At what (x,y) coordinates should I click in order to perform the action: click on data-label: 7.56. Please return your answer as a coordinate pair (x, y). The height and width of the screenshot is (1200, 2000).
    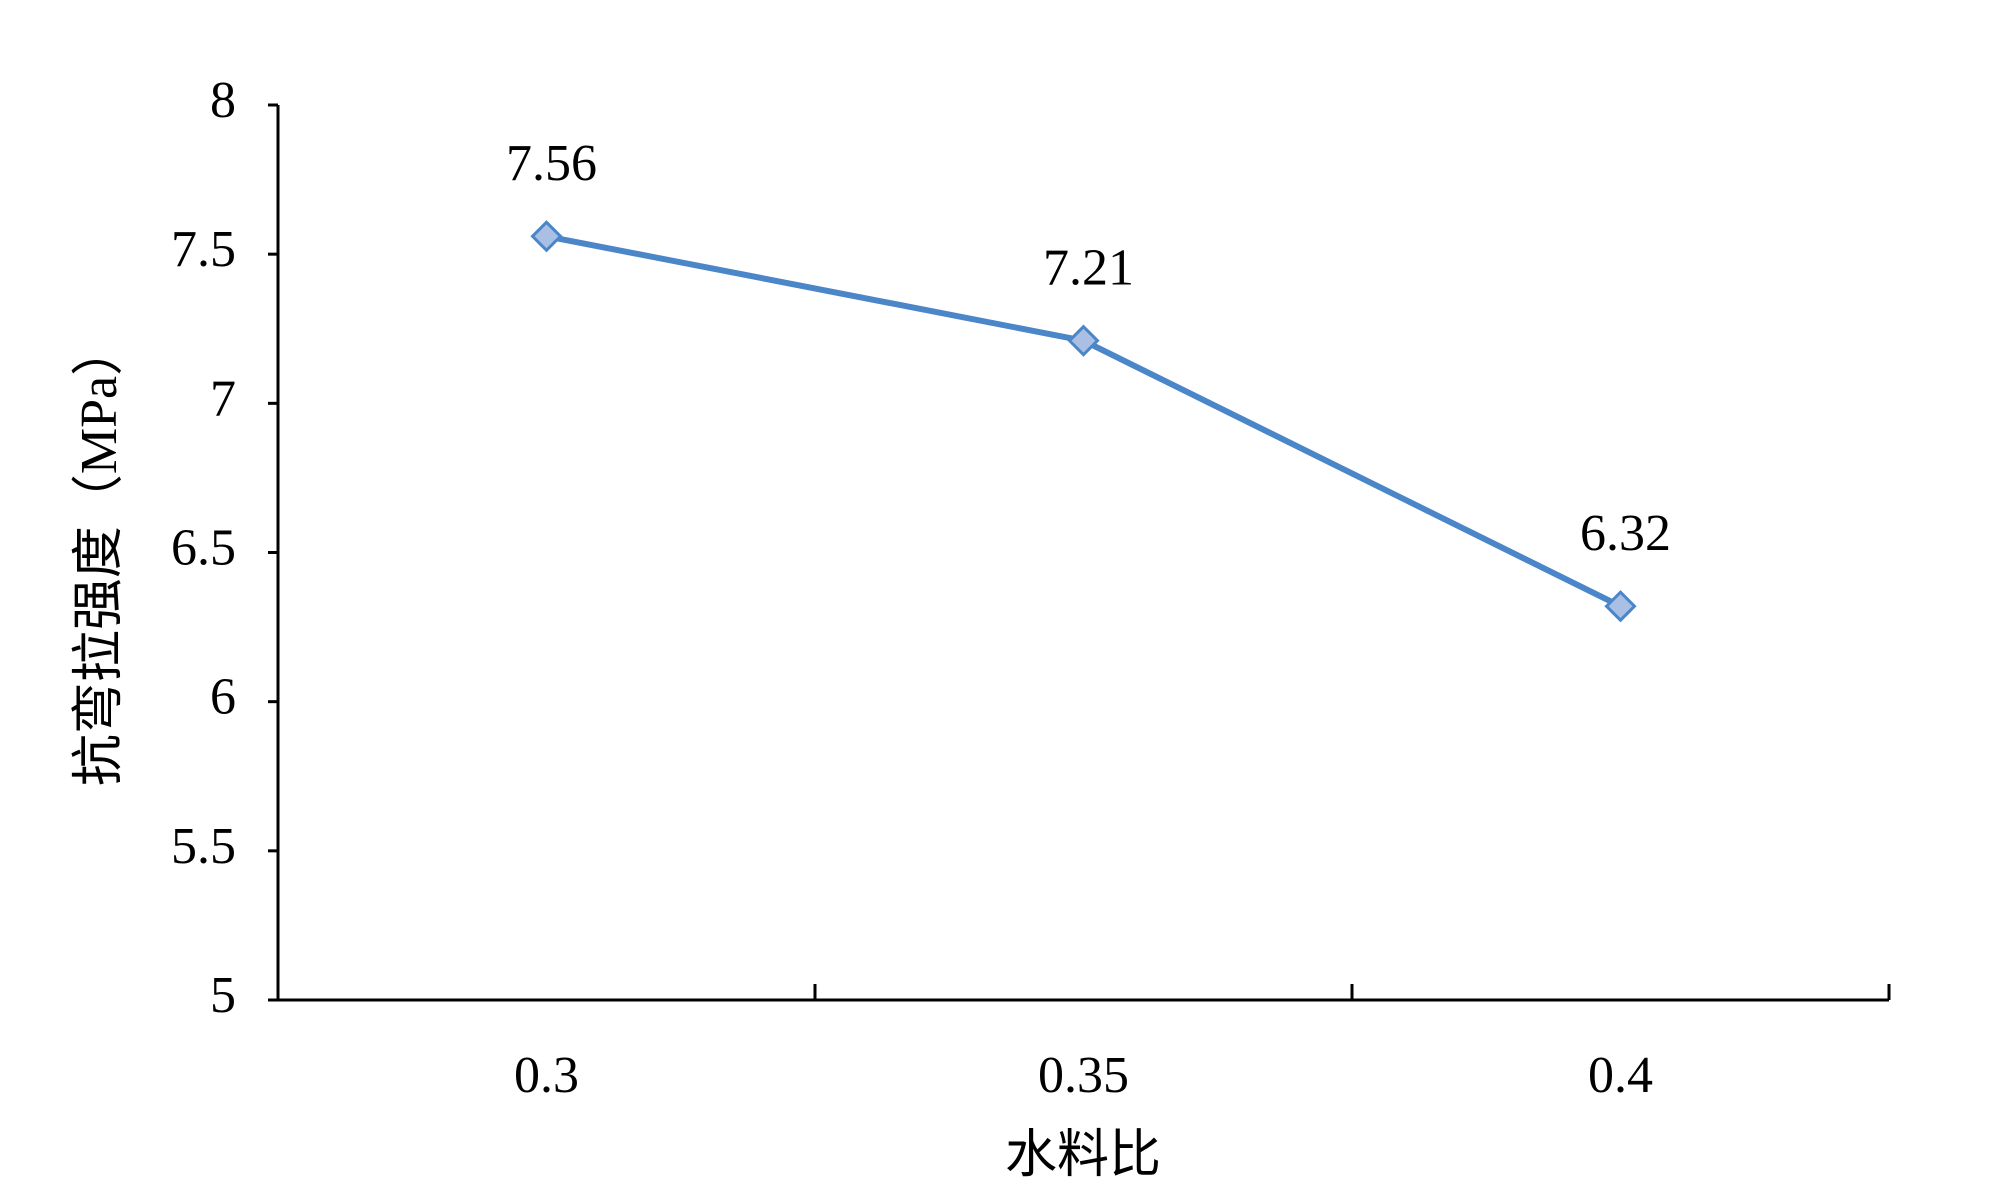
    Looking at the image, I should click on (551, 163).